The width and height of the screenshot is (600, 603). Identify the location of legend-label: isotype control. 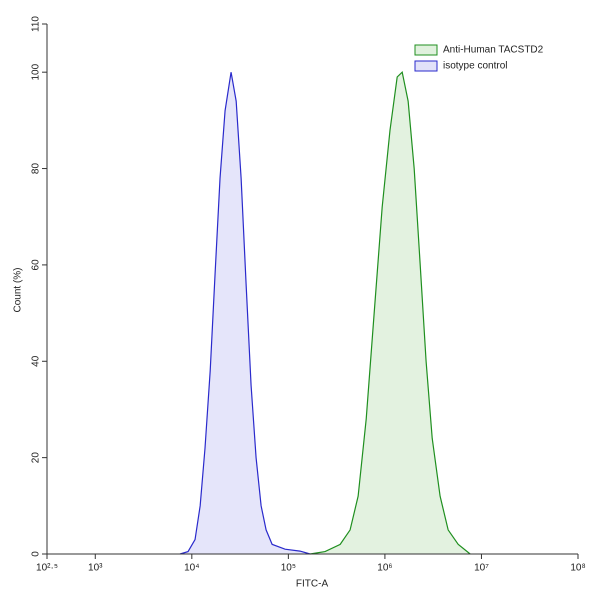
(475, 66).